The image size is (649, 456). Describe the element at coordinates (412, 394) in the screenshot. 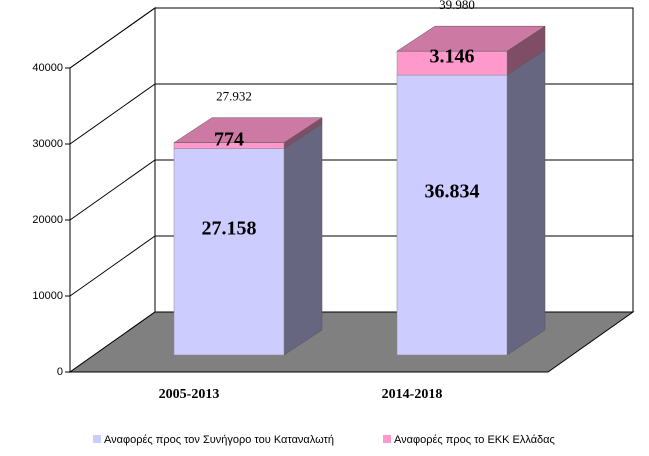

I see `x-tick-label: 2014-2018` at that location.